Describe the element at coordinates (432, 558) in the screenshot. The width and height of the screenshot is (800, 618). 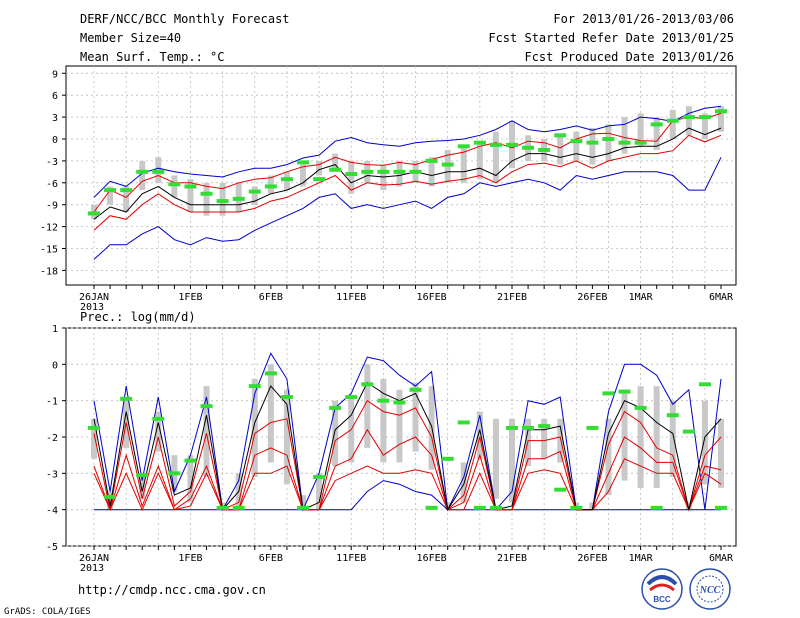
I see `x-tick-label: 16FEB` at that location.